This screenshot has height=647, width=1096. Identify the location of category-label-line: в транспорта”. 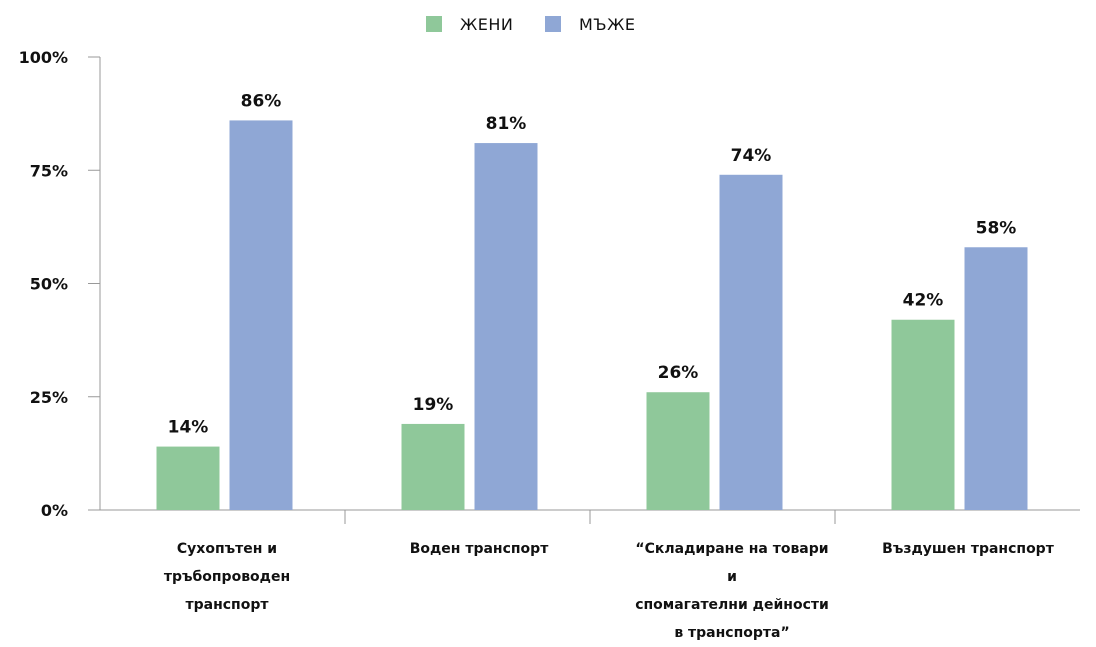
(732, 633).